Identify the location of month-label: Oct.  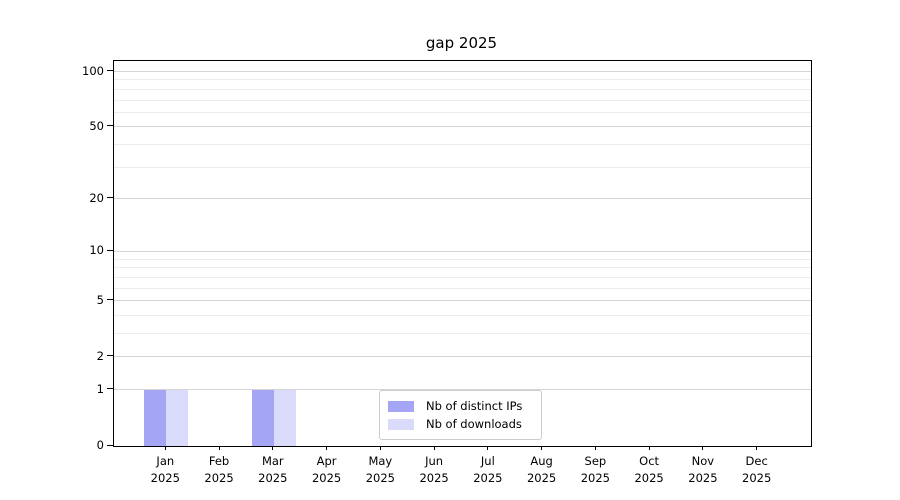
(649, 461).